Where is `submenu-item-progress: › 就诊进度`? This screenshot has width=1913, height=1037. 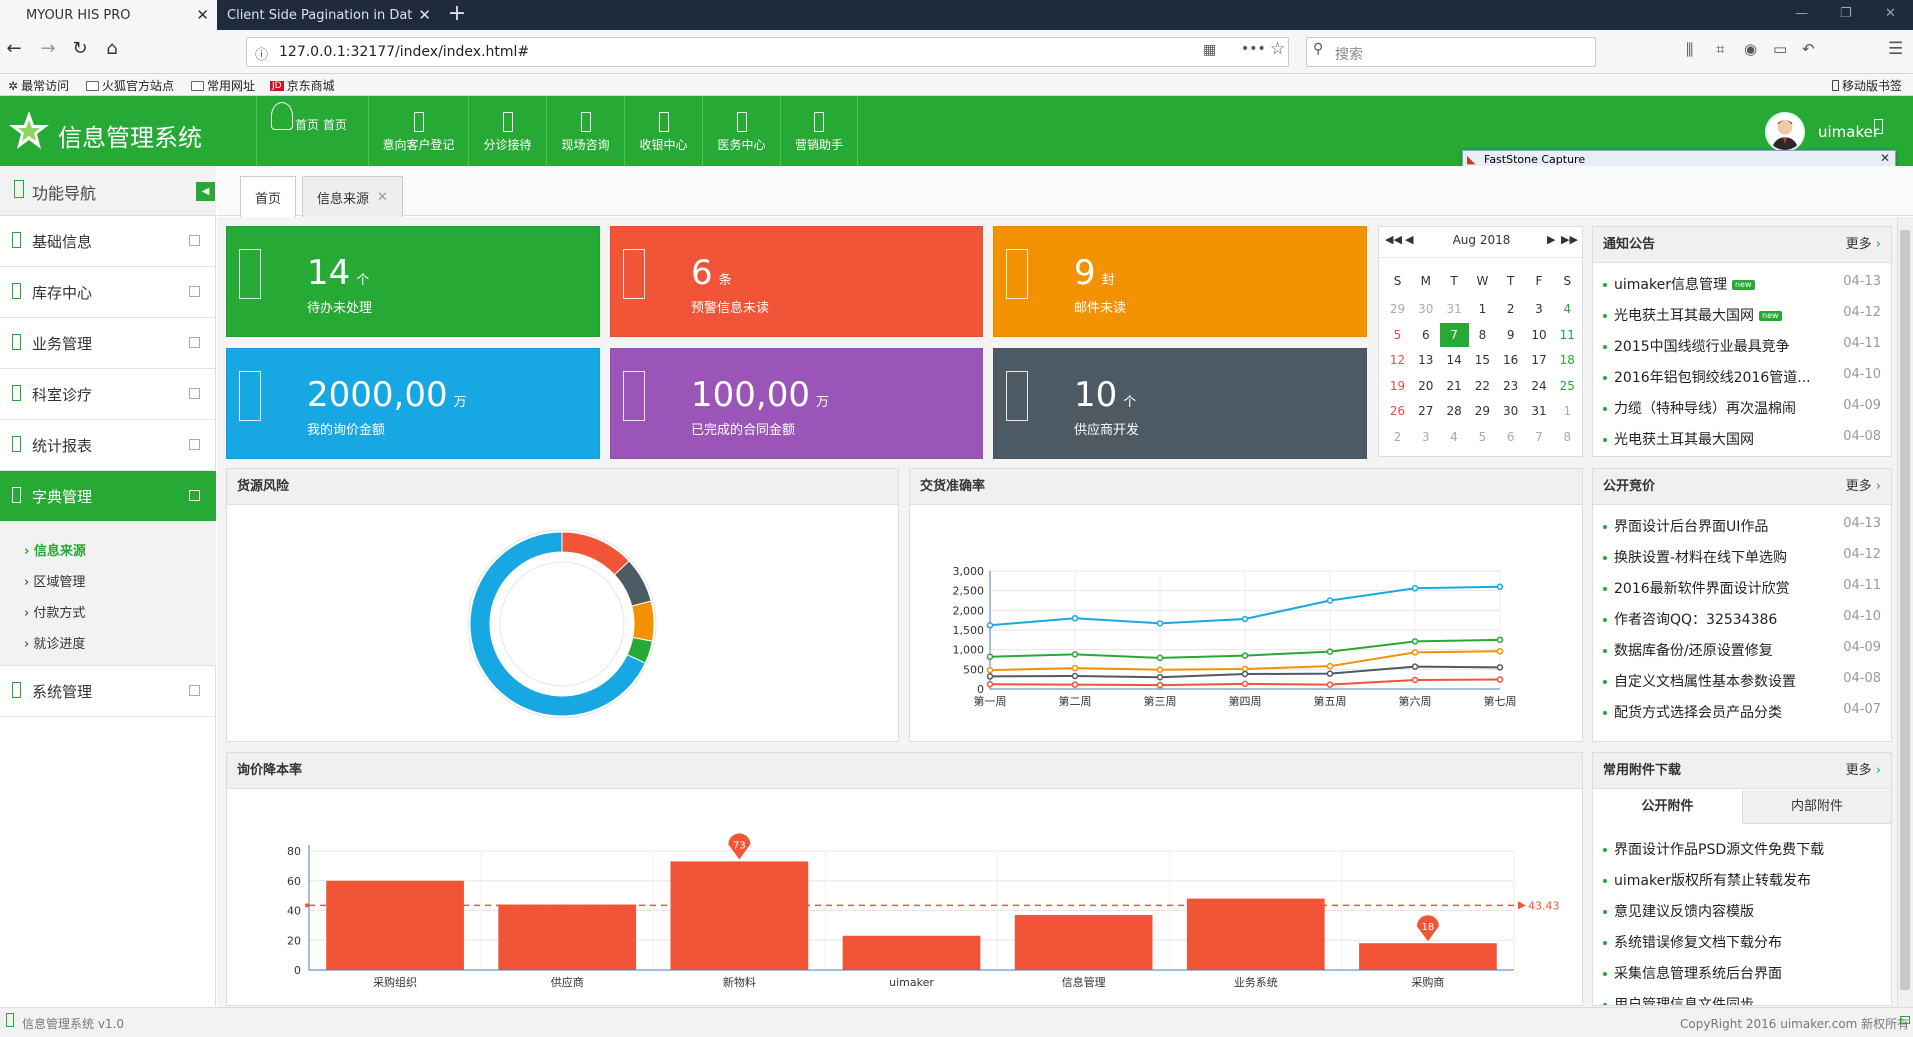 submenu-item-progress: › 就诊进度 is located at coordinates (55, 644).